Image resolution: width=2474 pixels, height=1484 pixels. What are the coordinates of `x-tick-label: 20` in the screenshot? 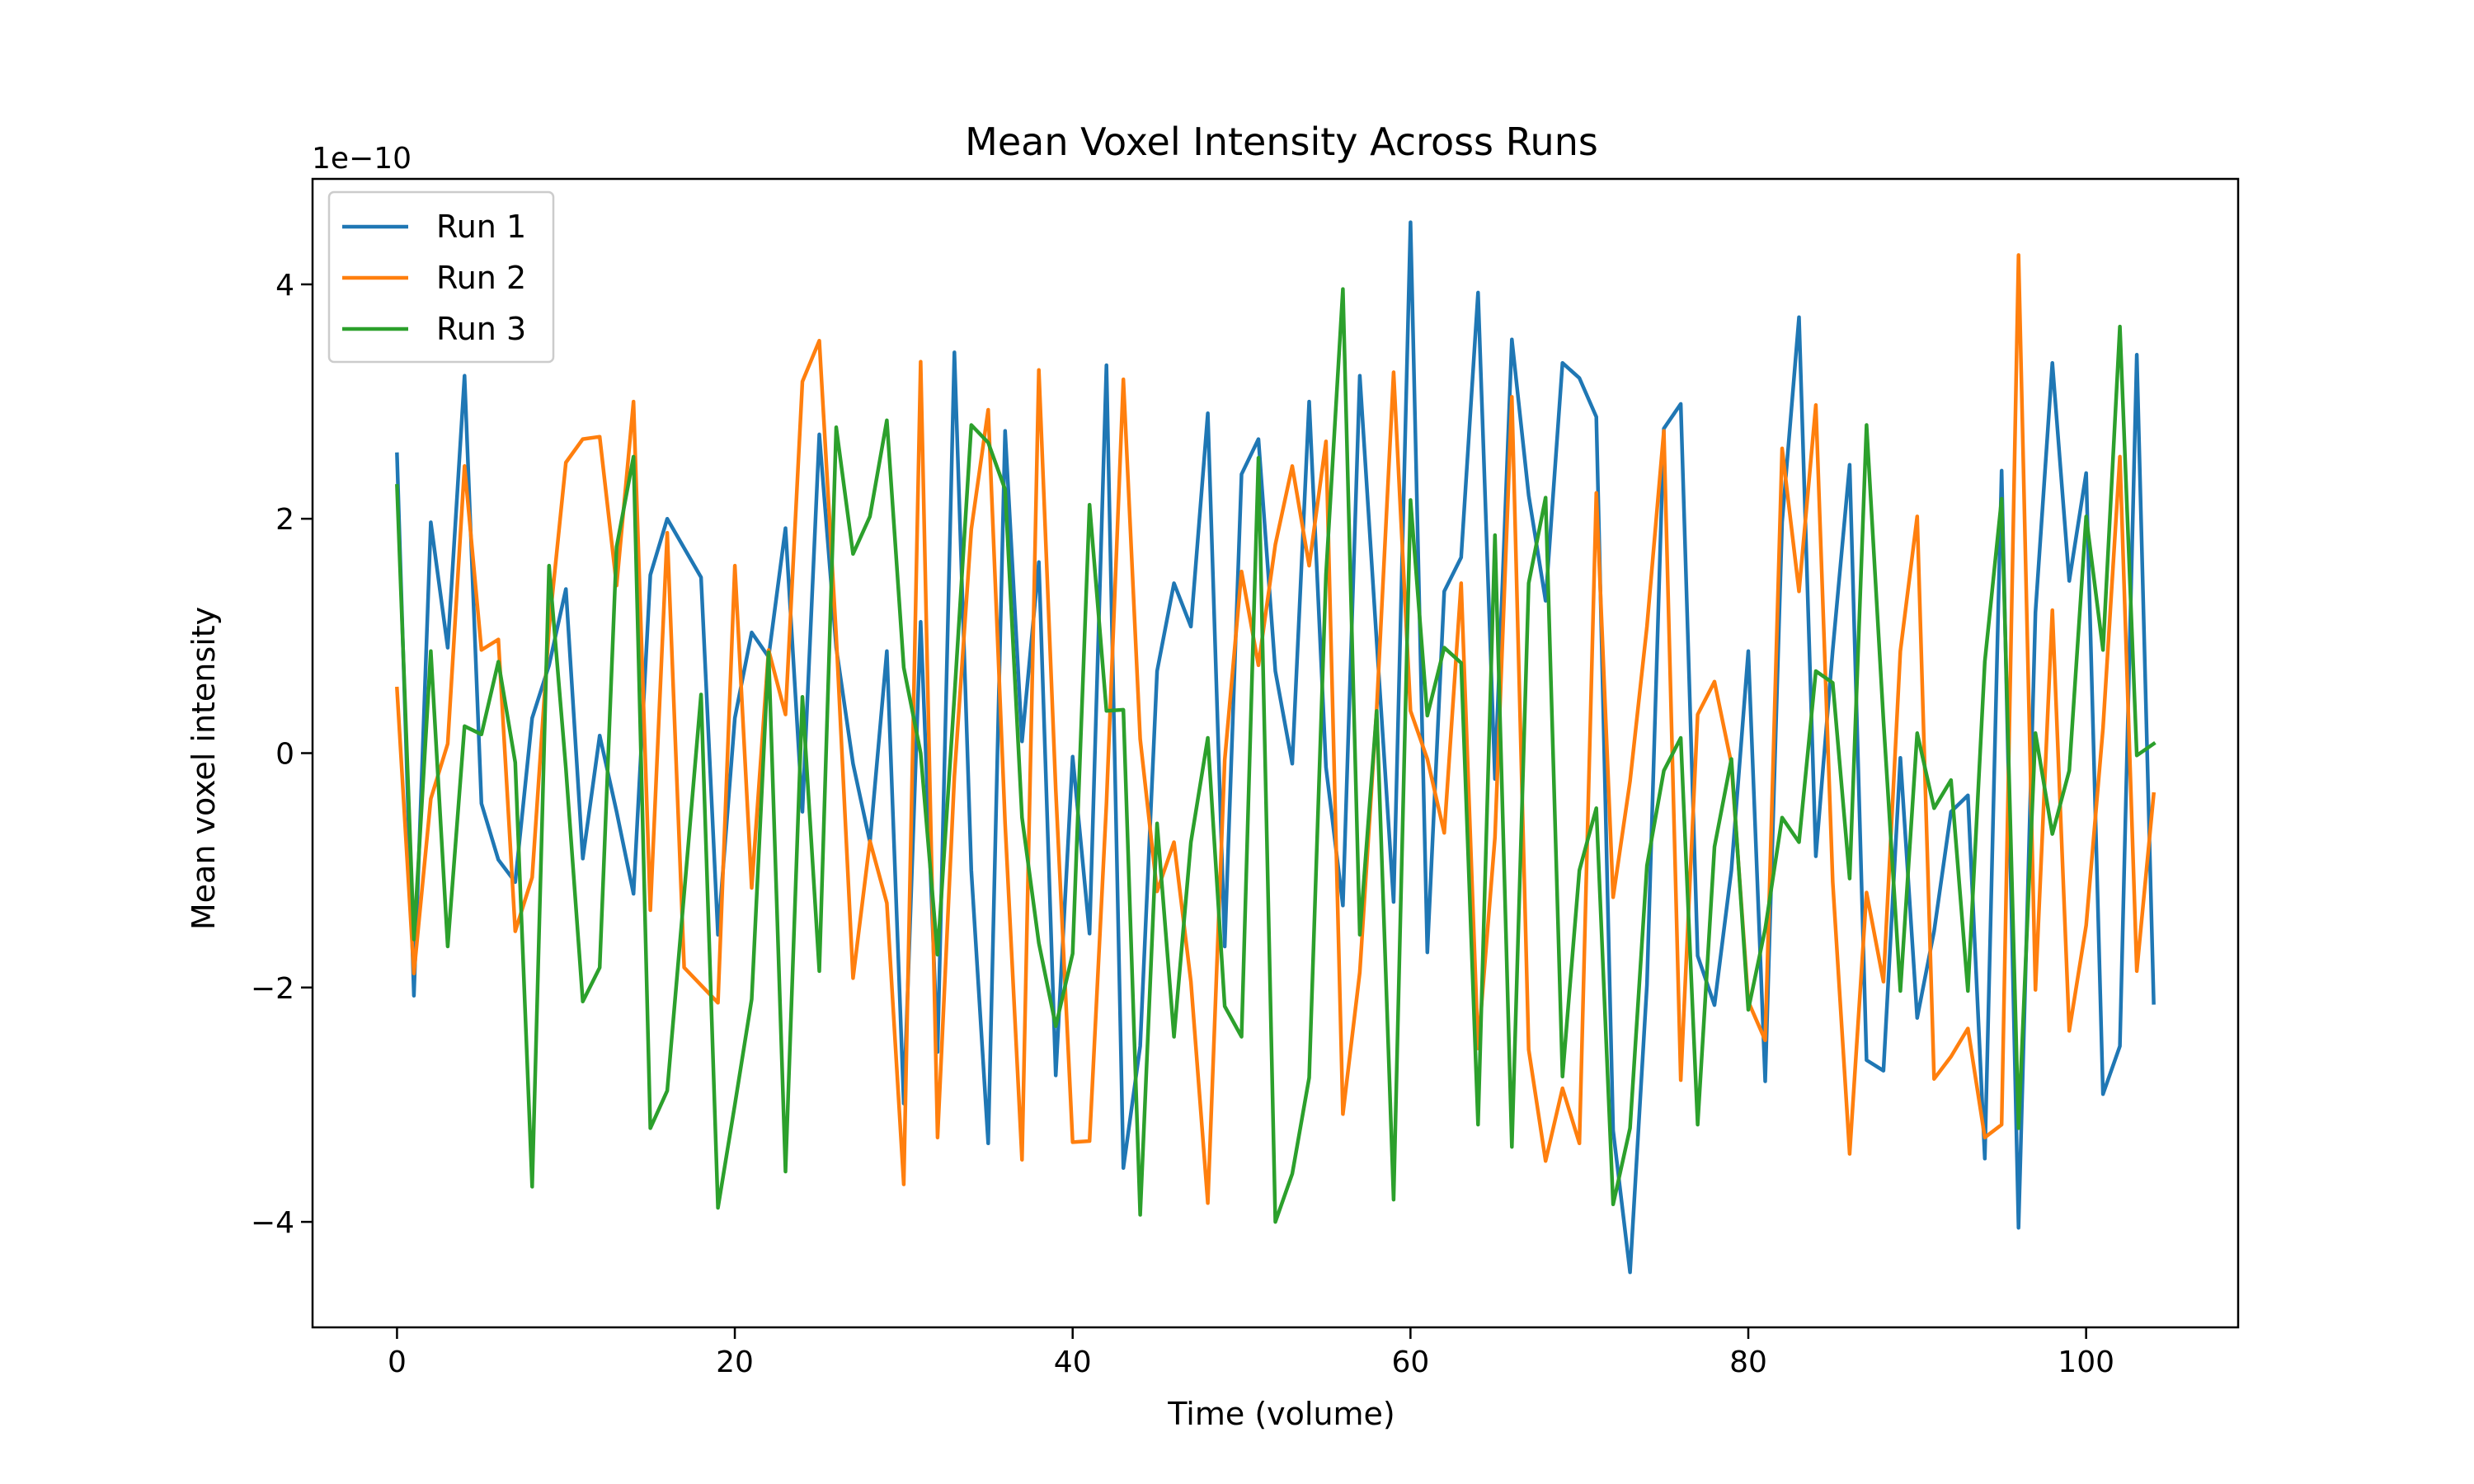 It's located at (735, 1362).